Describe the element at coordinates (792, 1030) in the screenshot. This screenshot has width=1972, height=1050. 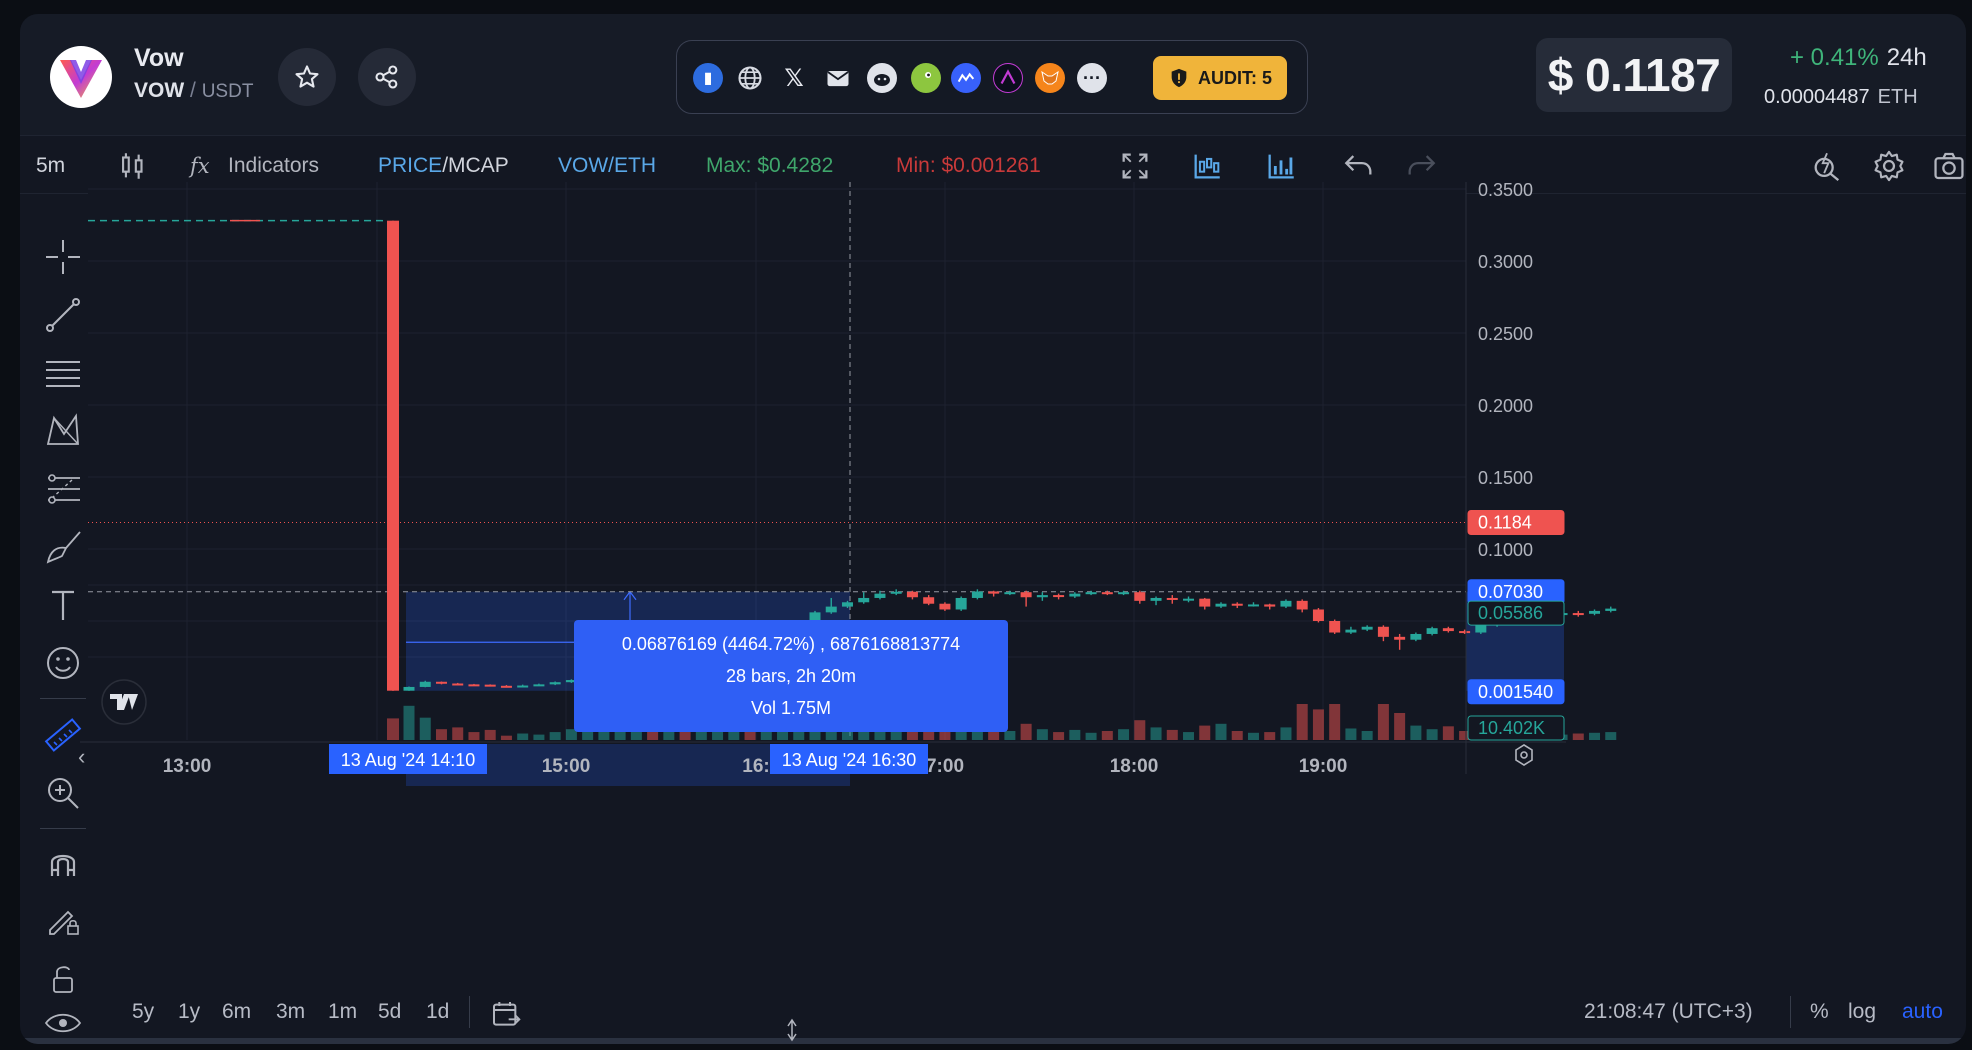
I see `resize-handle-icon` at that location.